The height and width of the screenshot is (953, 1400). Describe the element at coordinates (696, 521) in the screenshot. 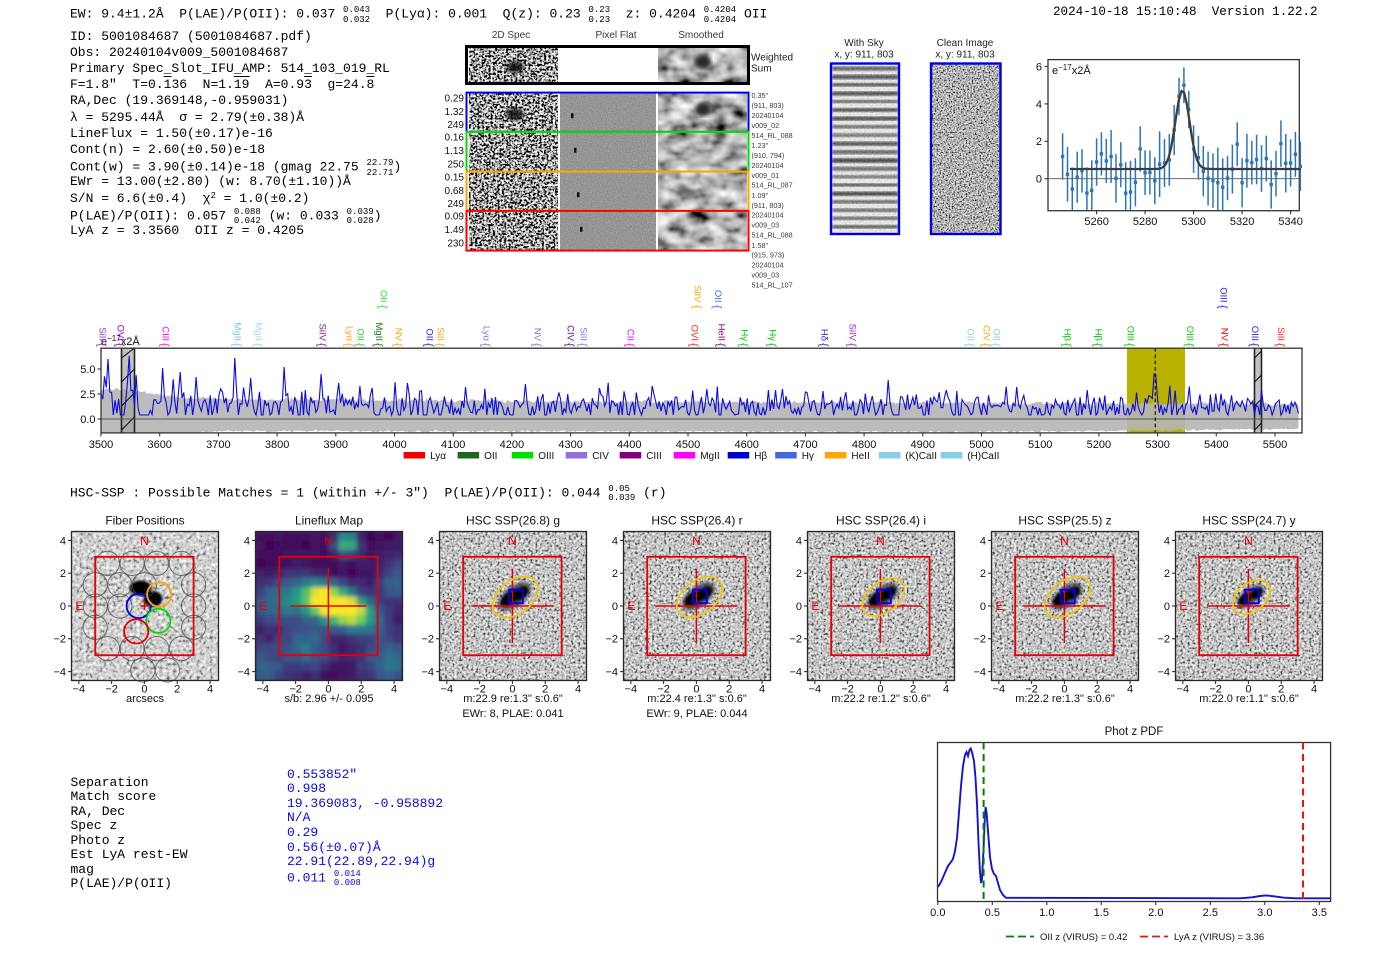

I see `svg-text: HSC SSP(26.4) r` at that location.